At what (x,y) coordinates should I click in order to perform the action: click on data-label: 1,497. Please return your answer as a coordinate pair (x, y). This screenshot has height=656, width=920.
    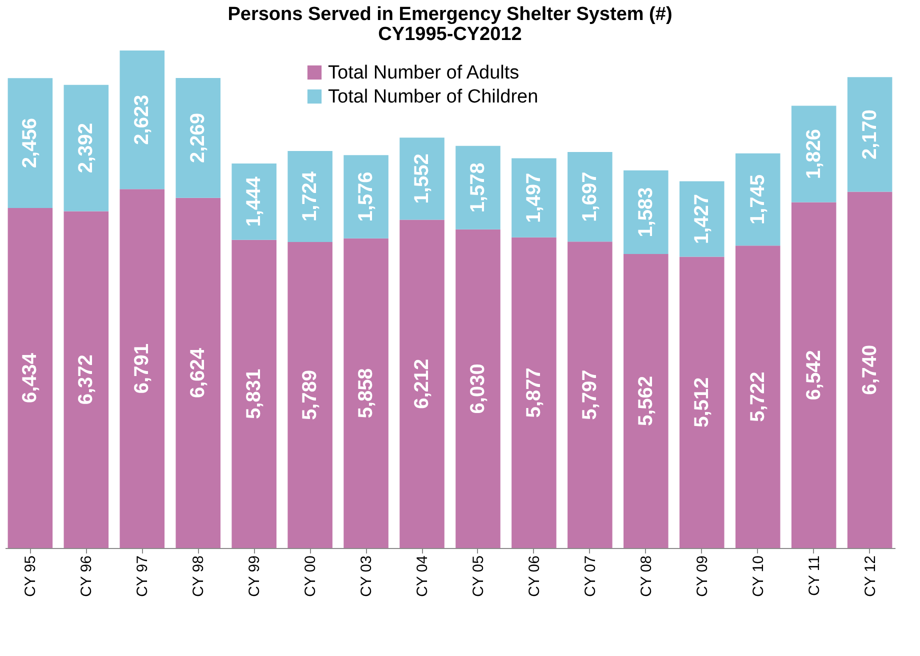
    Looking at the image, I should click on (533, 197).